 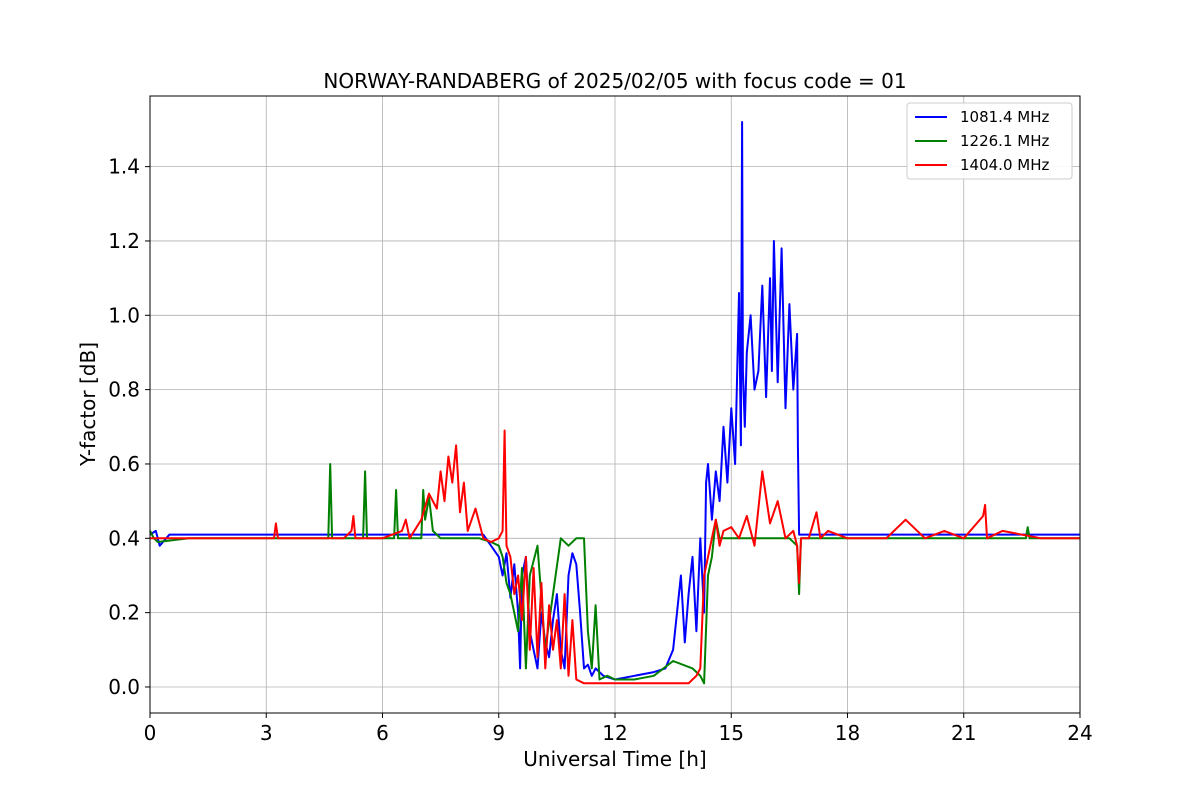 What do you see at coordinates (88, 404) in the screenshot?
I see `y-axis-label: Y-factor [dB]` at bounding box center [88, 404].